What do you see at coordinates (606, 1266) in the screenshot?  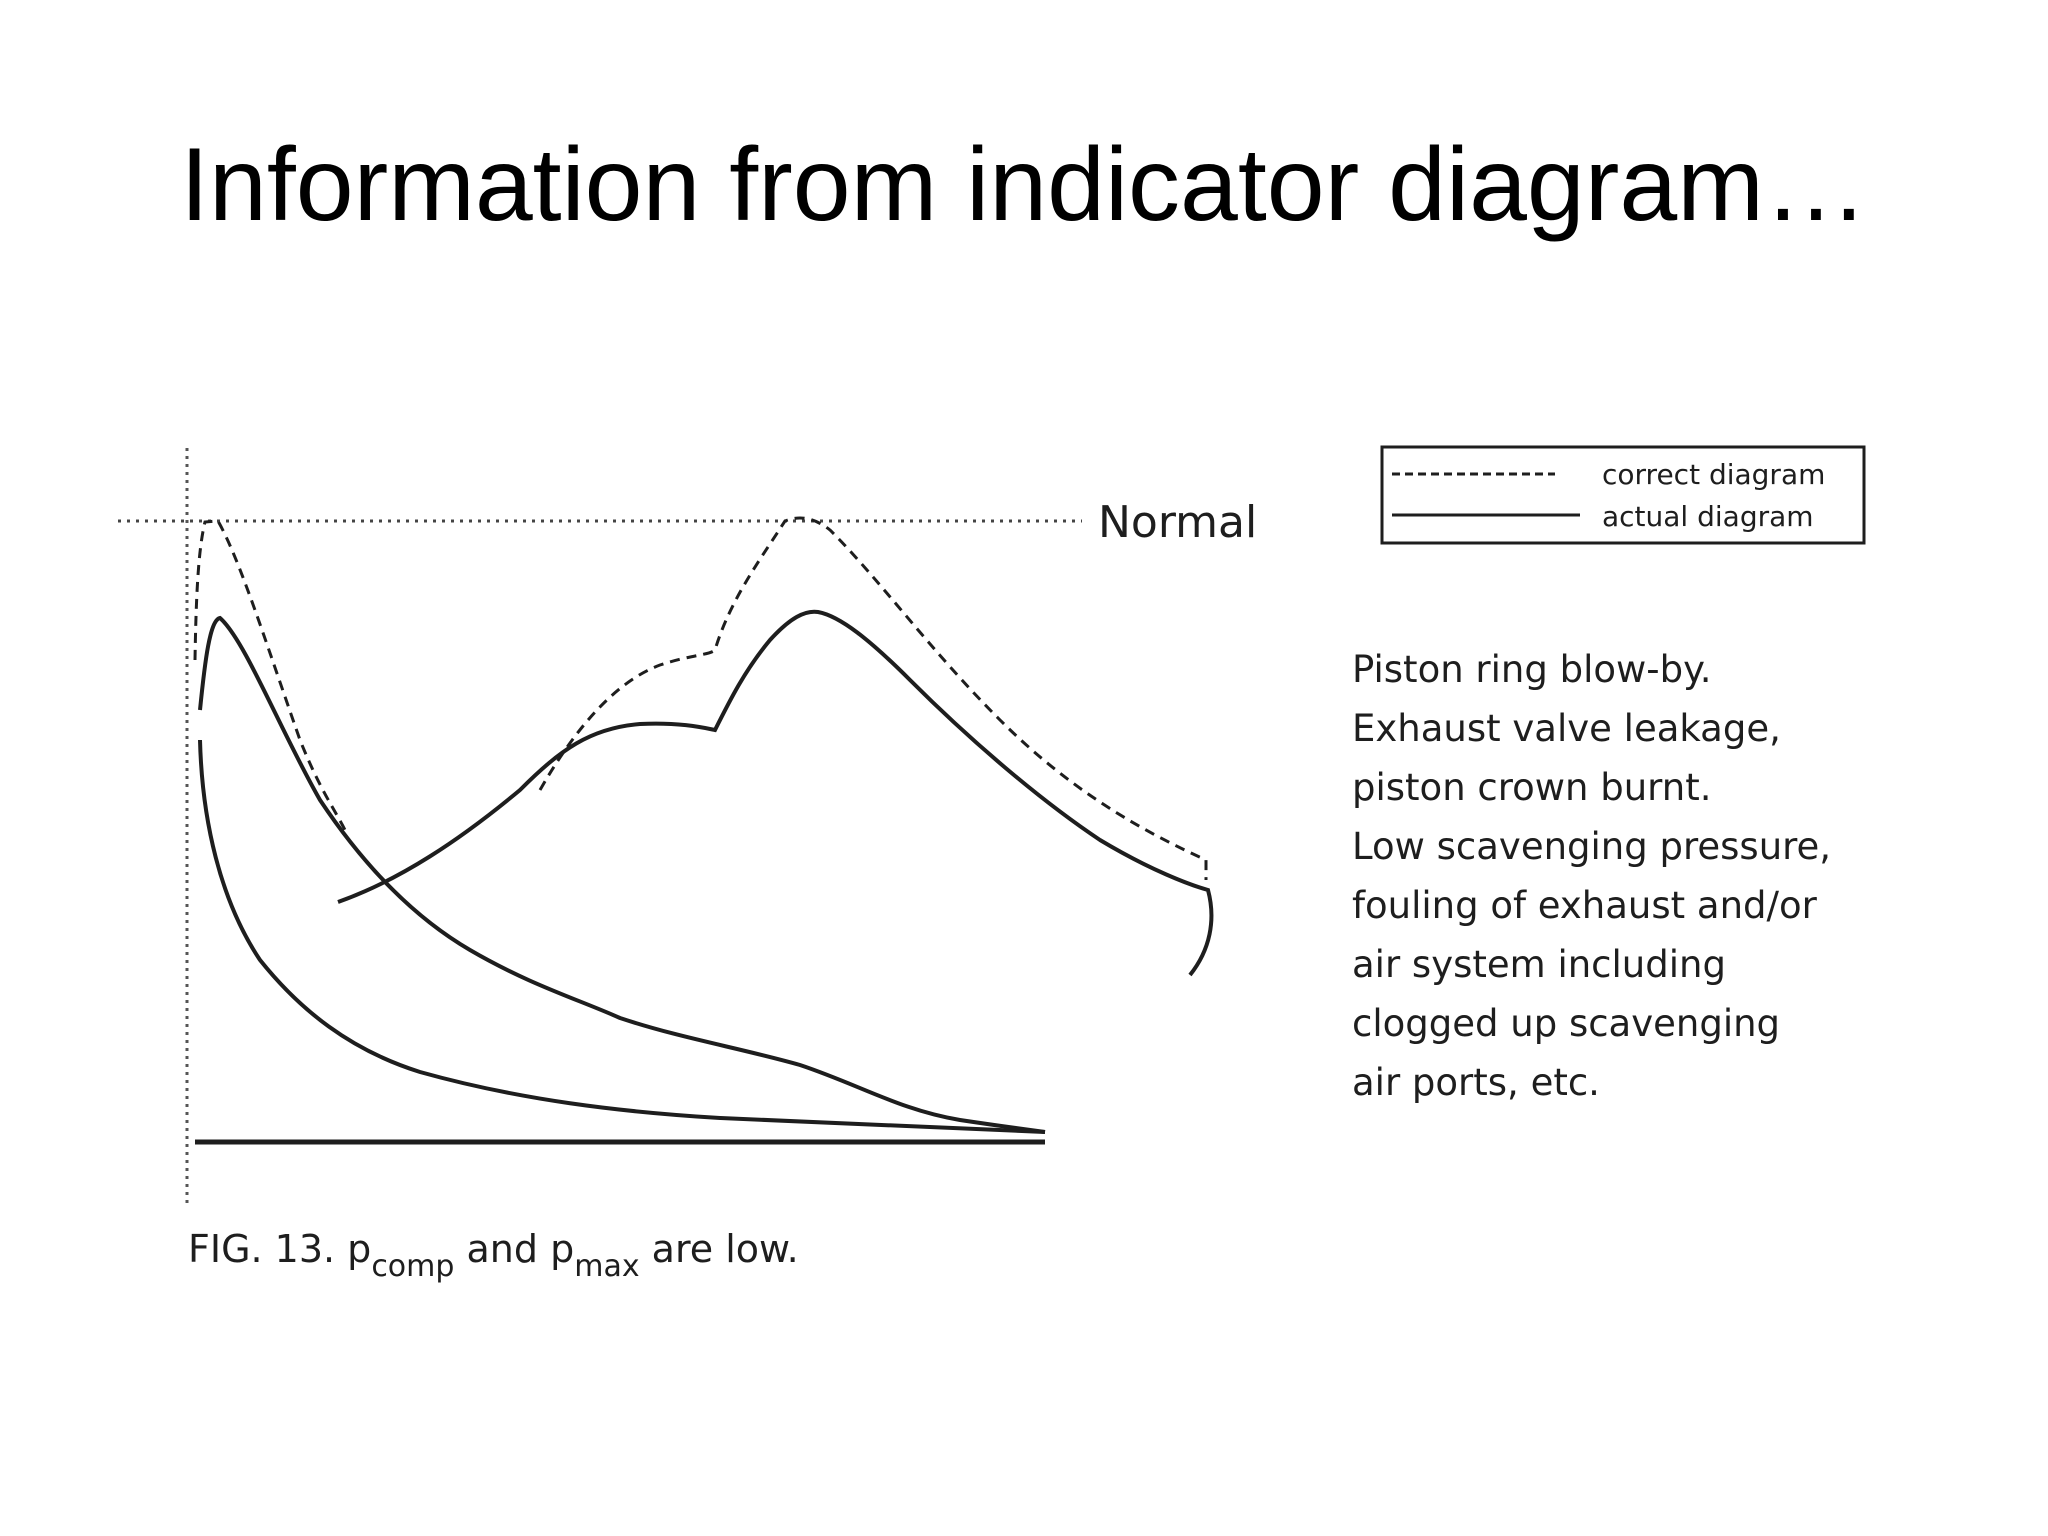 I see `caption-sub-max: max` at bounding box center [606, 1266].